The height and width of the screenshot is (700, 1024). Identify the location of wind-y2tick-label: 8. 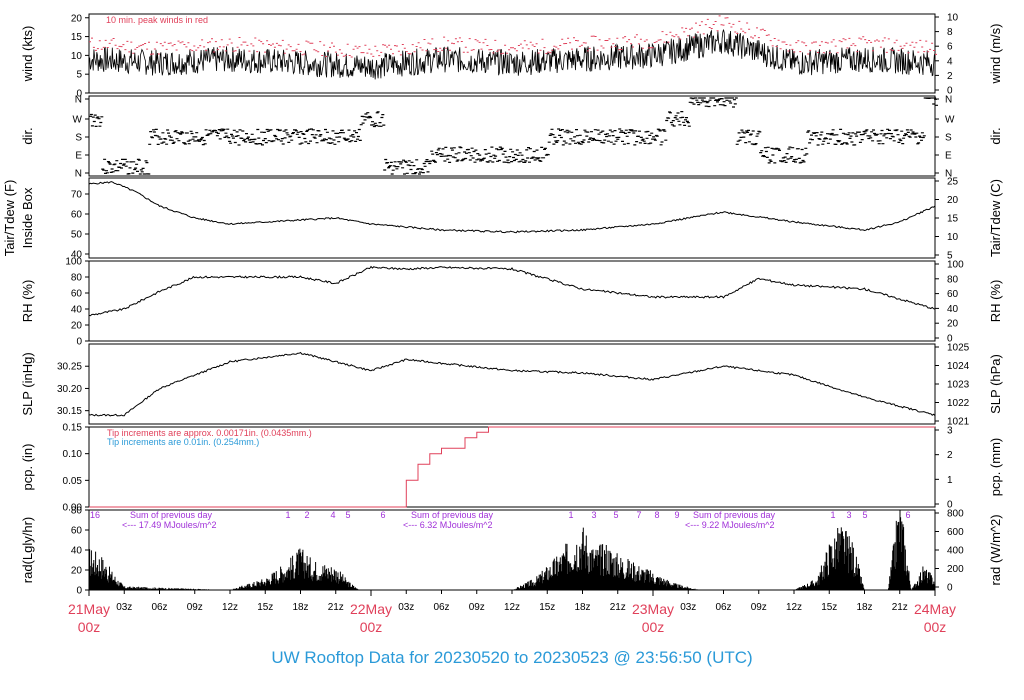
(950, 32).